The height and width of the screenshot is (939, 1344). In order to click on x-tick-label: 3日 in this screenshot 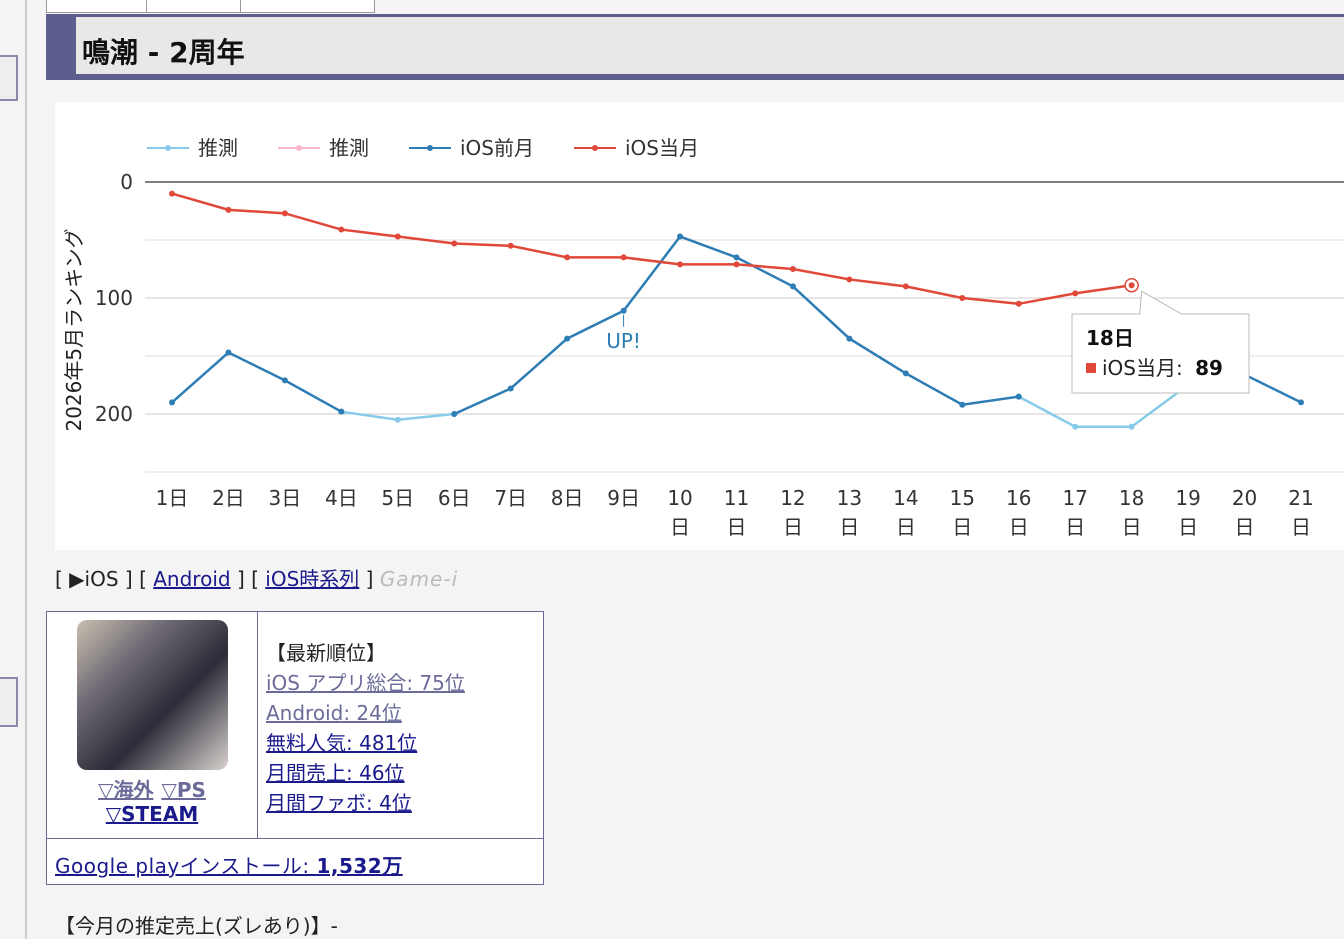, I will do `click(285, 498)`.